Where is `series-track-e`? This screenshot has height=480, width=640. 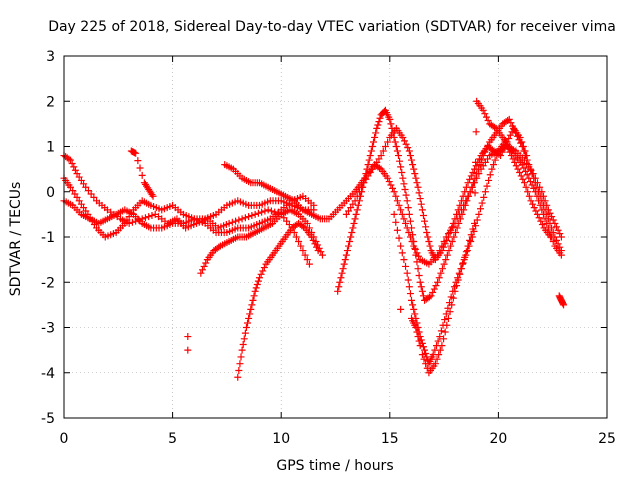 series-track-e is located at coordinates (261, 241).